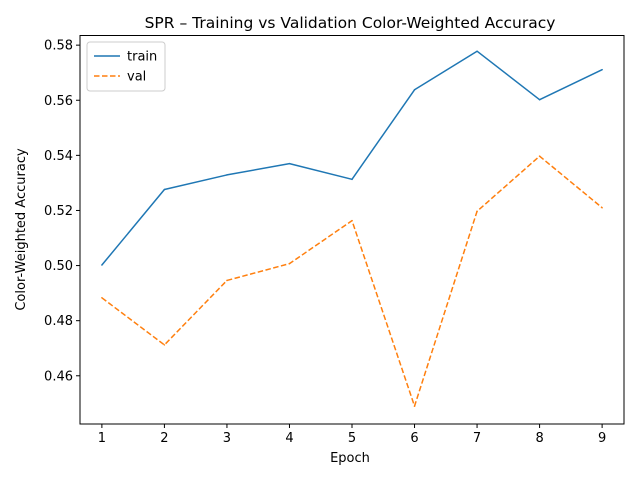 This screenshot has height=480, width=640. Describe the element at coordinates (289, 438) in the screenshot. I see `x-tick-label: 4` at that location.